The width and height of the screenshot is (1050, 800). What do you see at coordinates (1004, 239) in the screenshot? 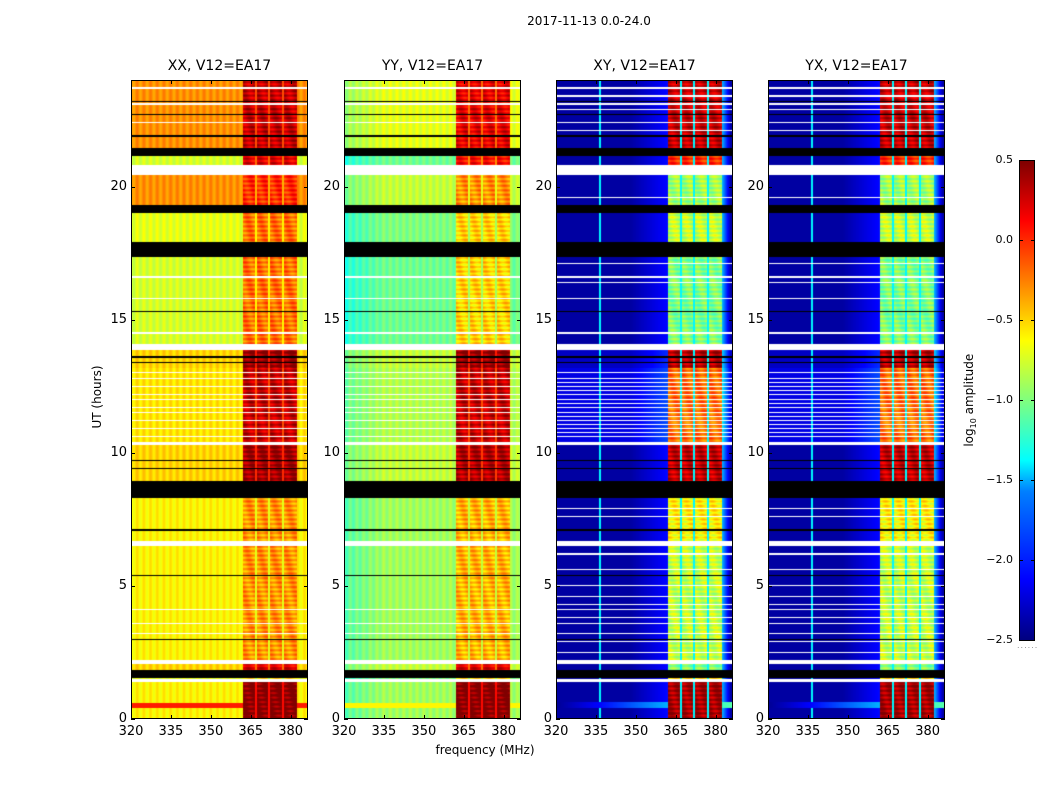
I see `colorbar-tick-label: 0.0` at bounding box center [1004, 239].